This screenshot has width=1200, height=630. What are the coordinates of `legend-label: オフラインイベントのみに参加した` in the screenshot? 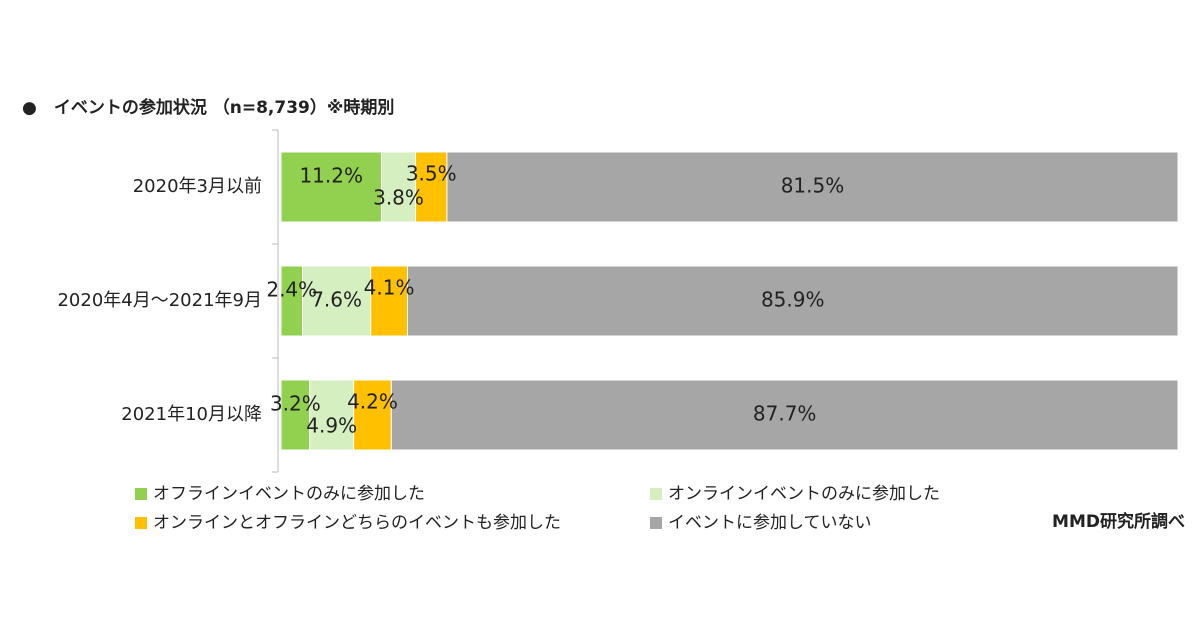 It's located at (289, 494).